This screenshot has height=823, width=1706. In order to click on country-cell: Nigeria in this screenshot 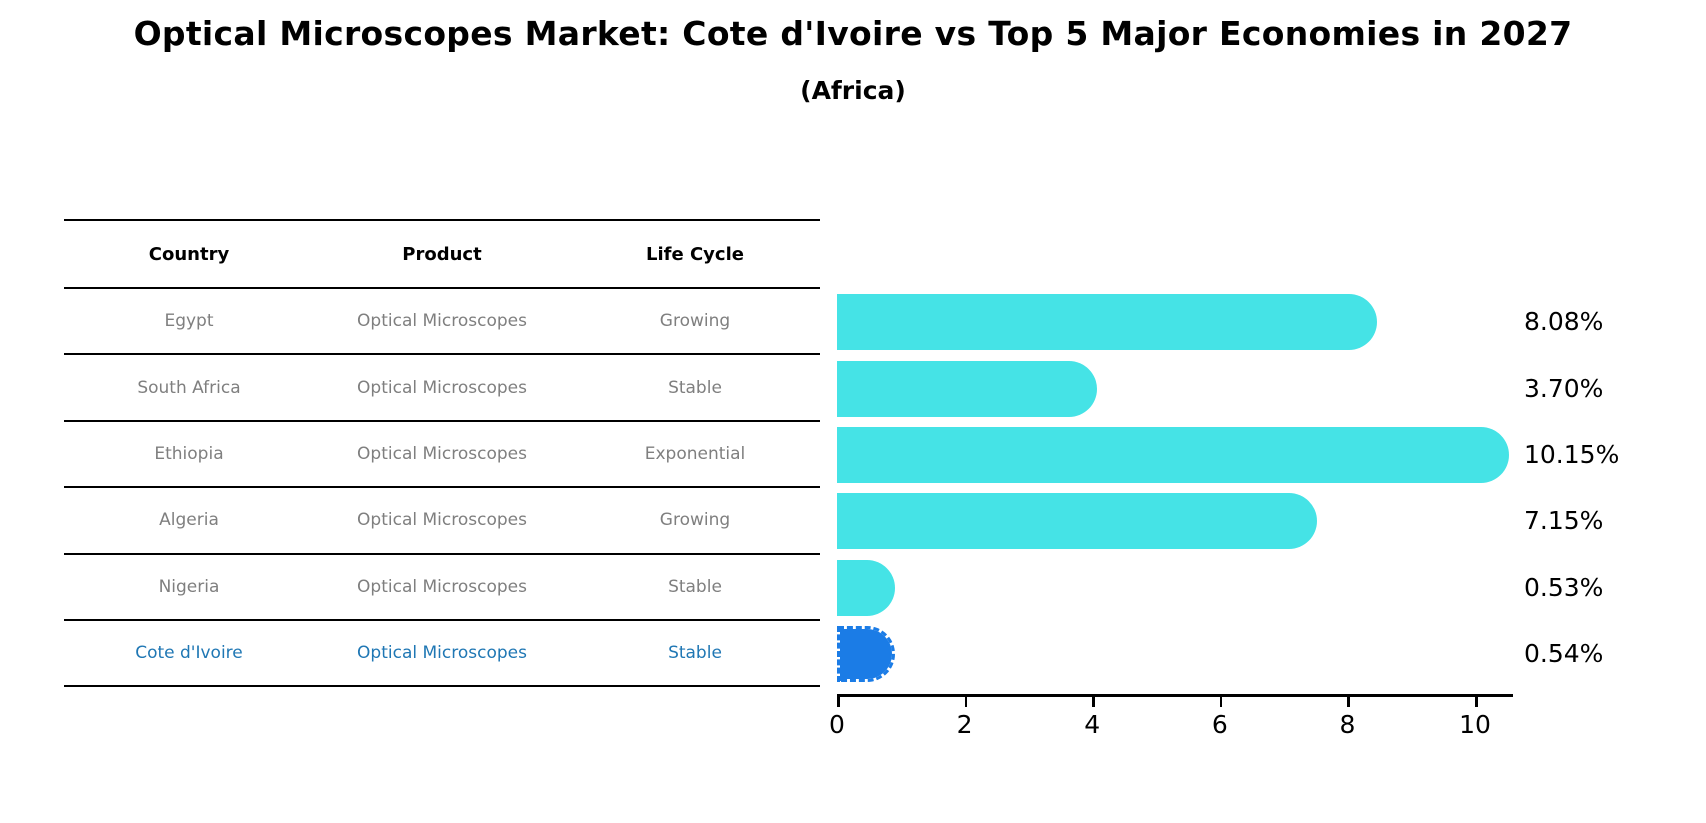, I will do `click(189, 586)`.